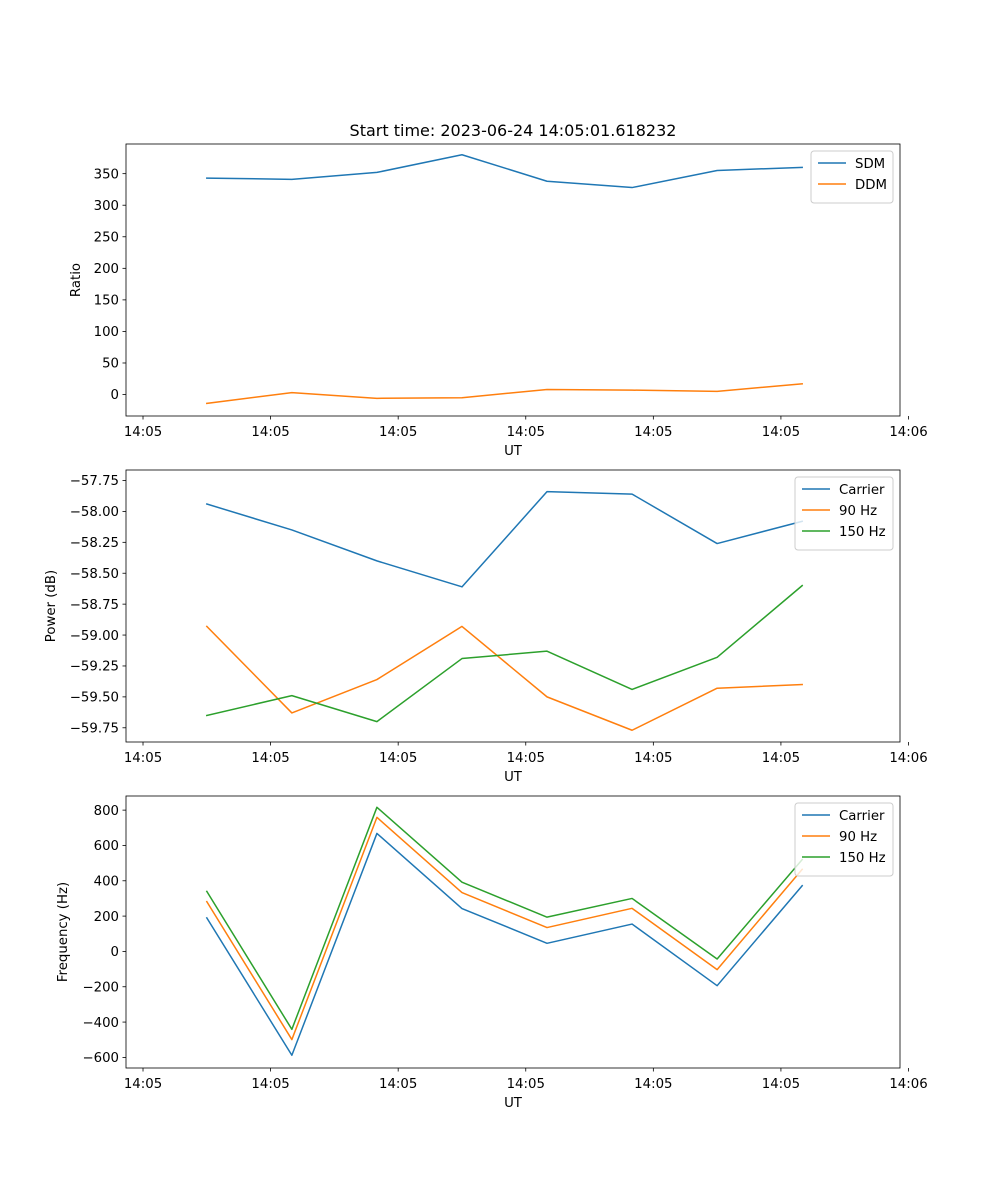  What do you see at coordinates (94, 512) in the screenshot?
I see `y-tick-label: −58.00` at bounding box center [94, 512].